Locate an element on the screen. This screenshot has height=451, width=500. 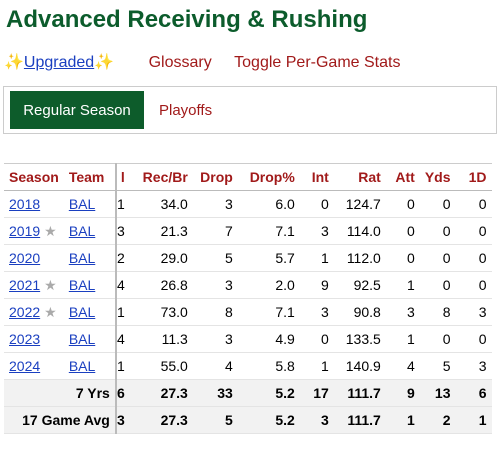
tab-selected: Regular Season is located at coordinates (77, 110).